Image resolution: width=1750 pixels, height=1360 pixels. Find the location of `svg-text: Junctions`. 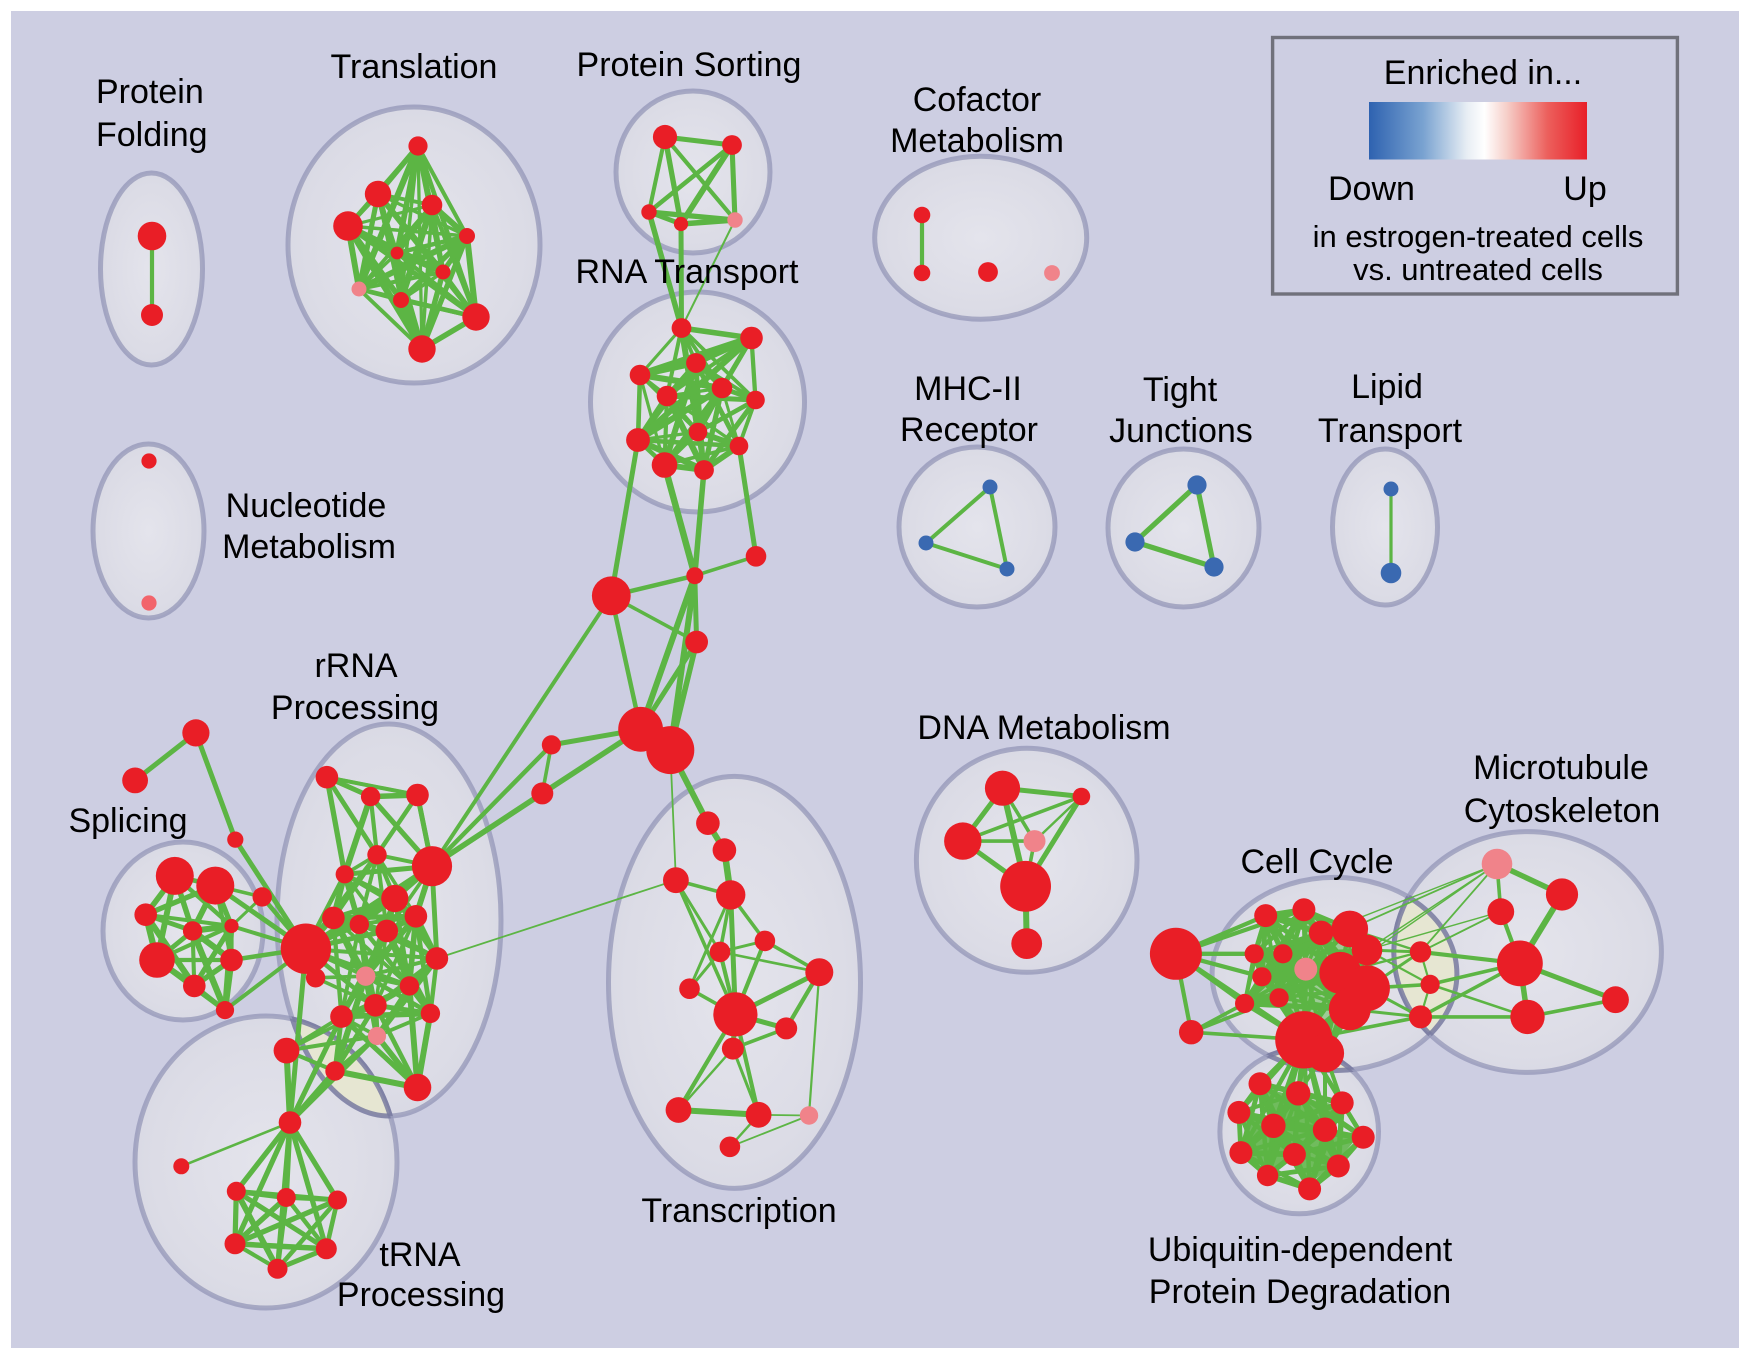

svg-text: Junctions is located at coordinates (1181, 431).